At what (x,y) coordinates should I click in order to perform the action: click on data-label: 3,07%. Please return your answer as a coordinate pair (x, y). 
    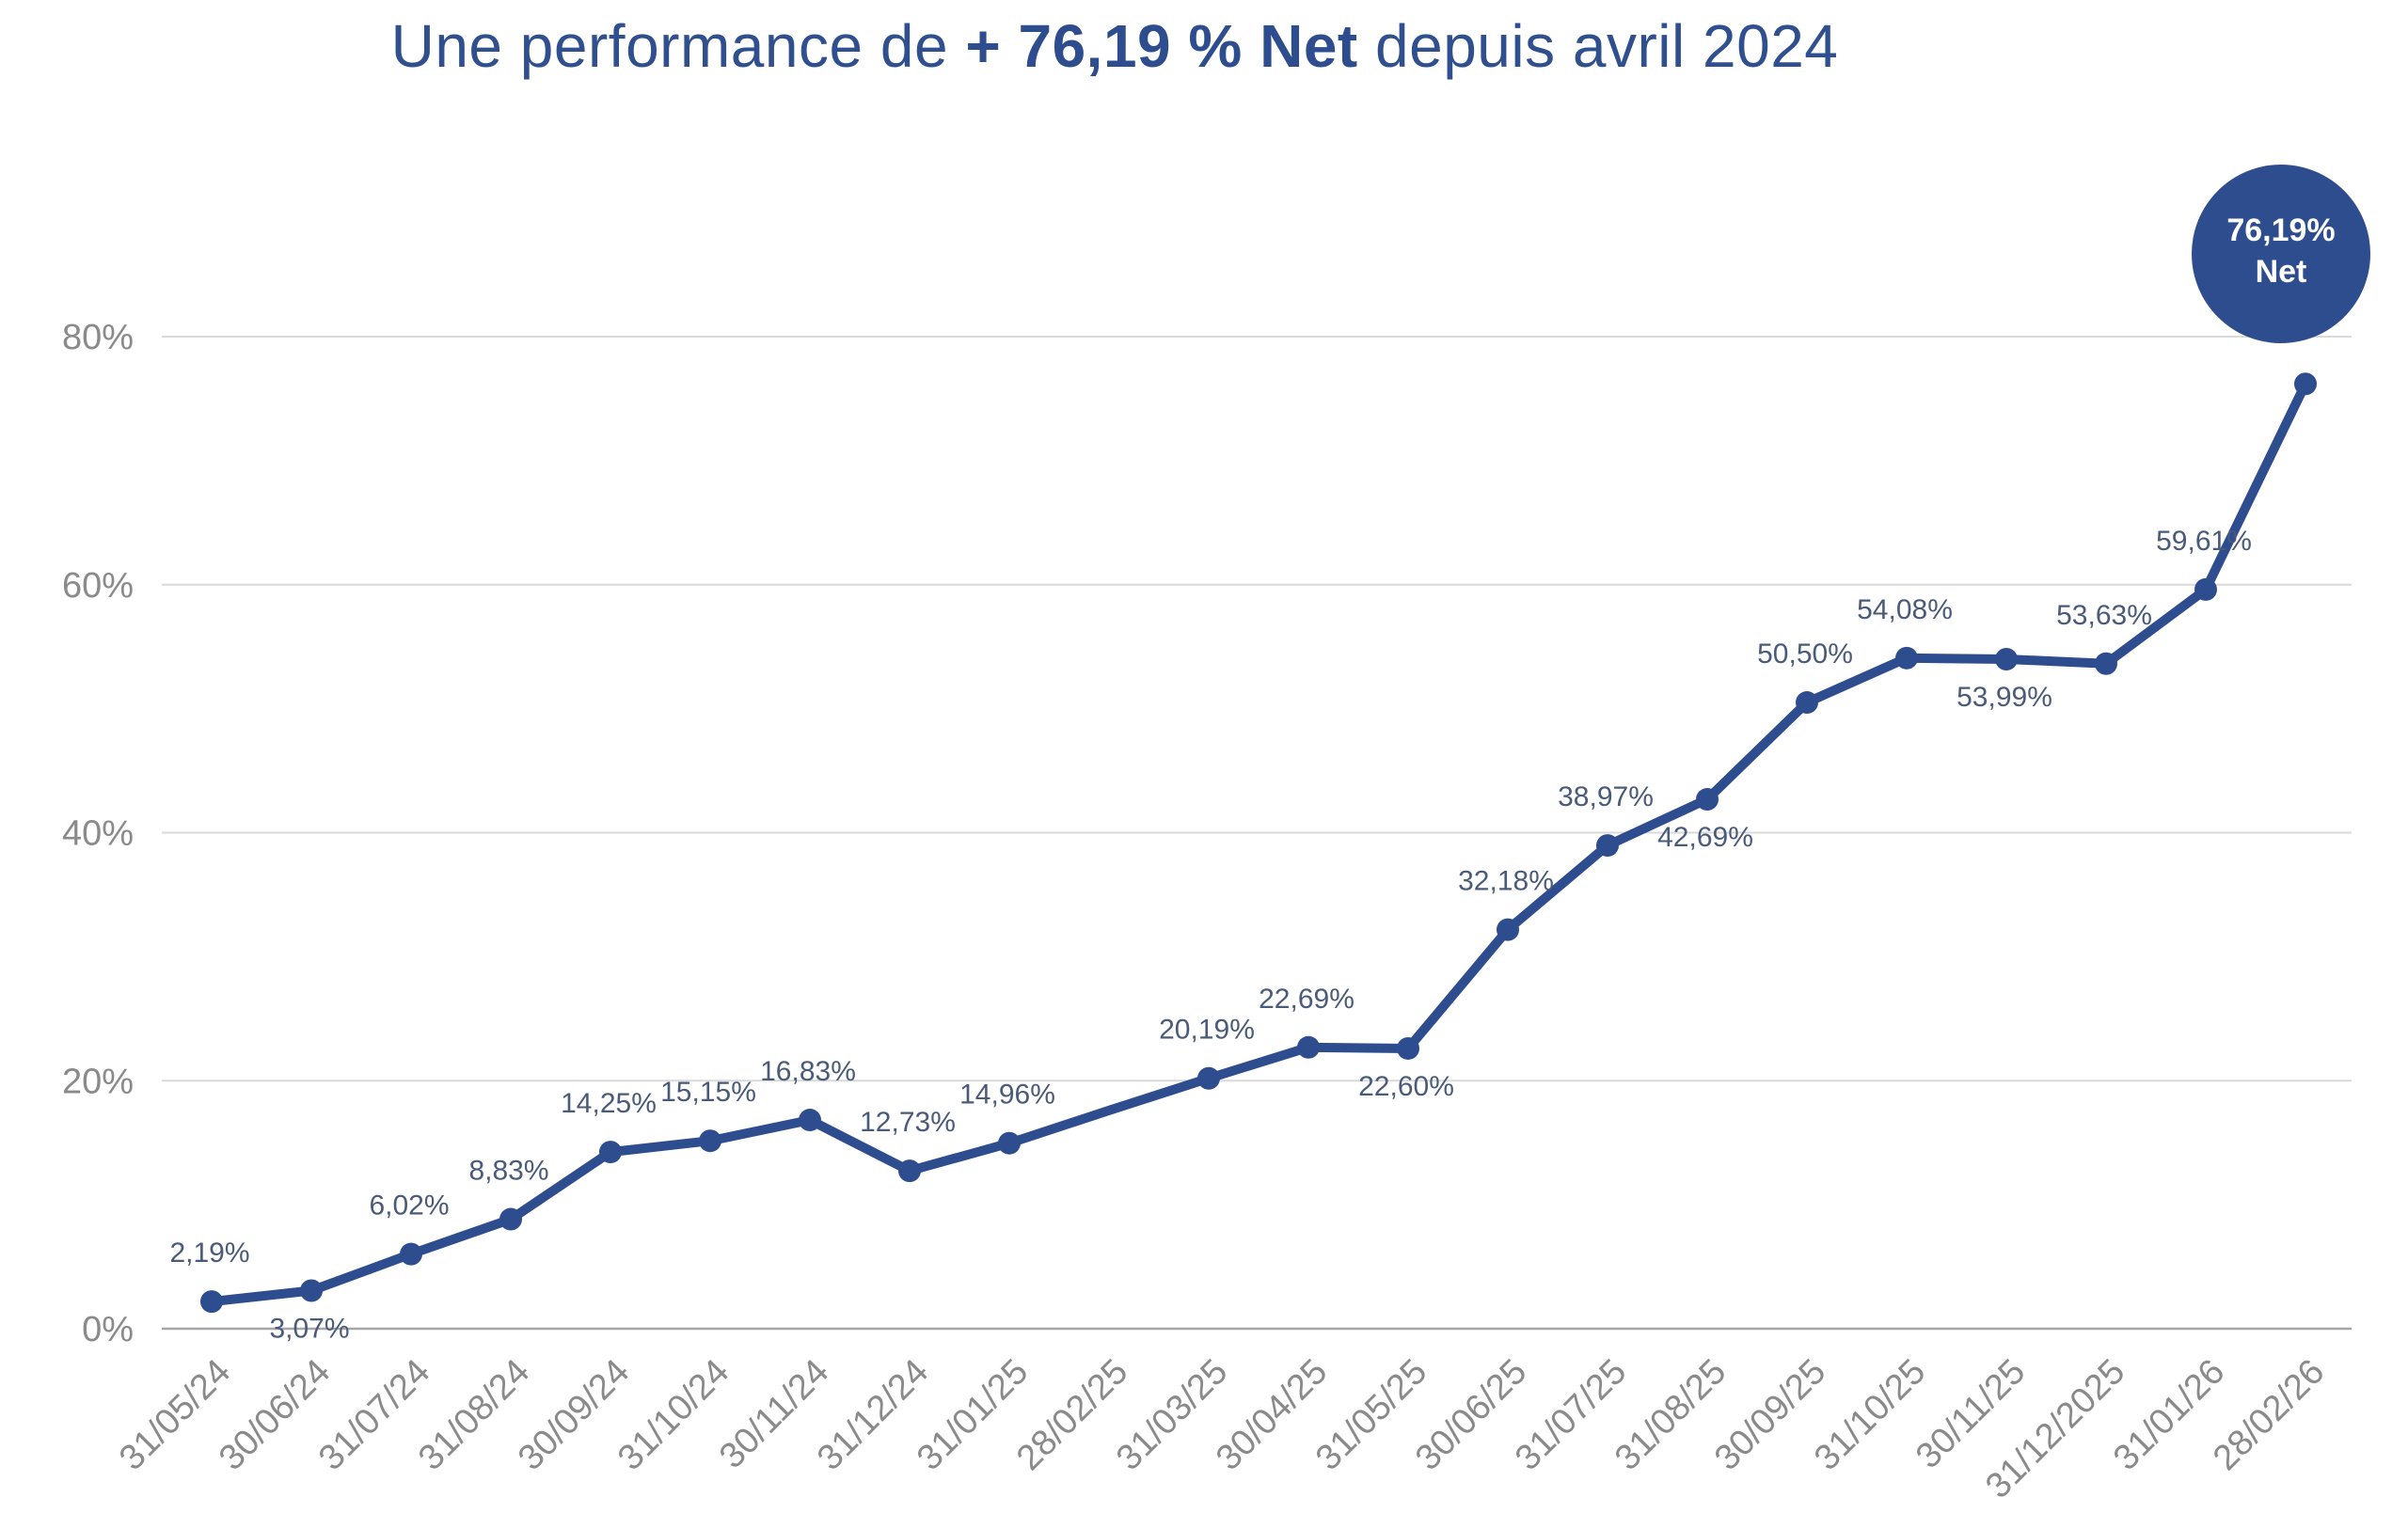
    Looking at the image, I should click on (309, 1329).